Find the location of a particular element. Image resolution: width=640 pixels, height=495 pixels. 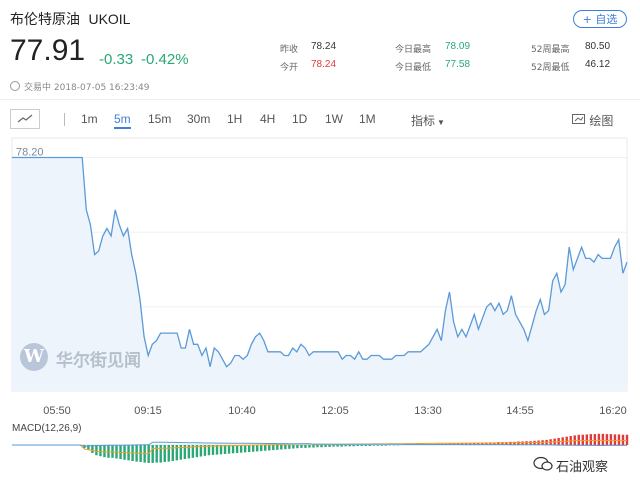

toolbar-divider is located at coordinates (64, 119).